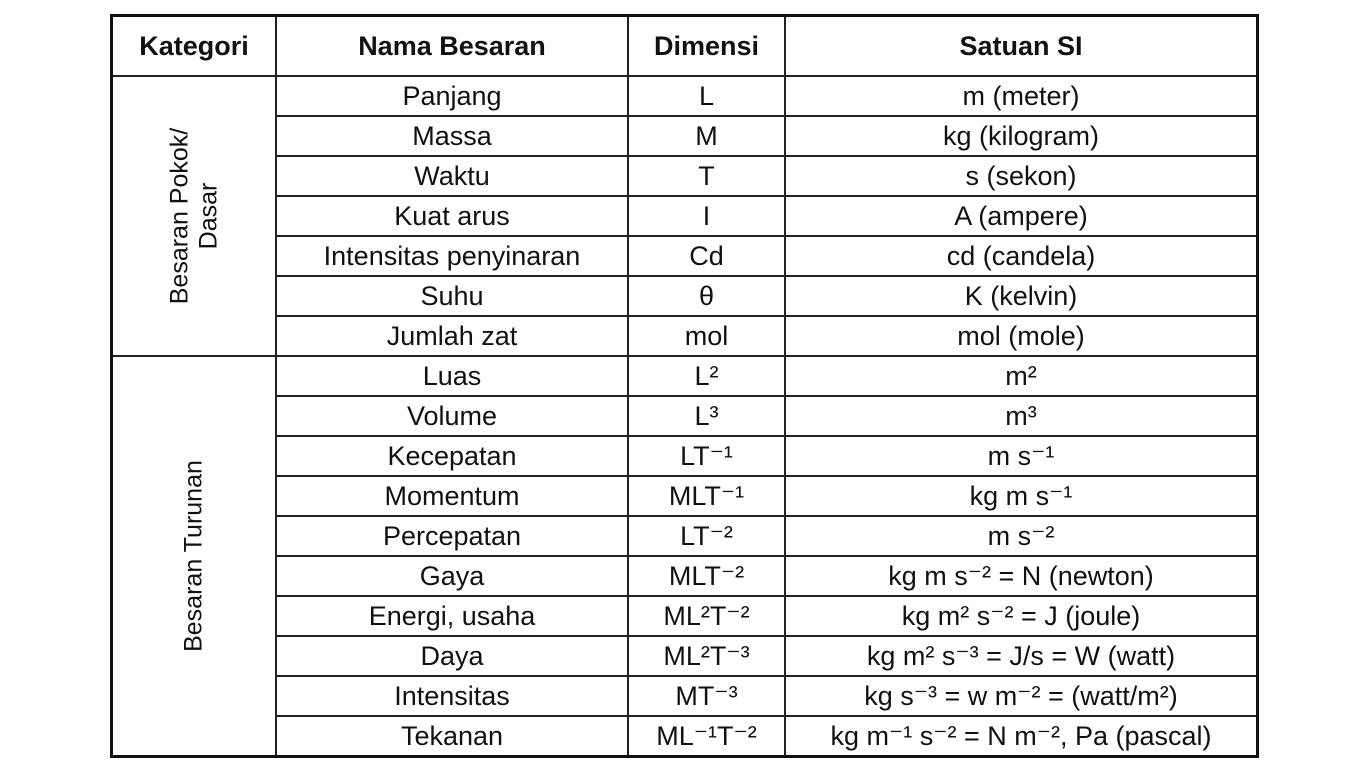 The image size is (1366, 768). Describe the element at coordinates (706, 376) in the screenshot. I see `dimension-cell: L²` at that location.